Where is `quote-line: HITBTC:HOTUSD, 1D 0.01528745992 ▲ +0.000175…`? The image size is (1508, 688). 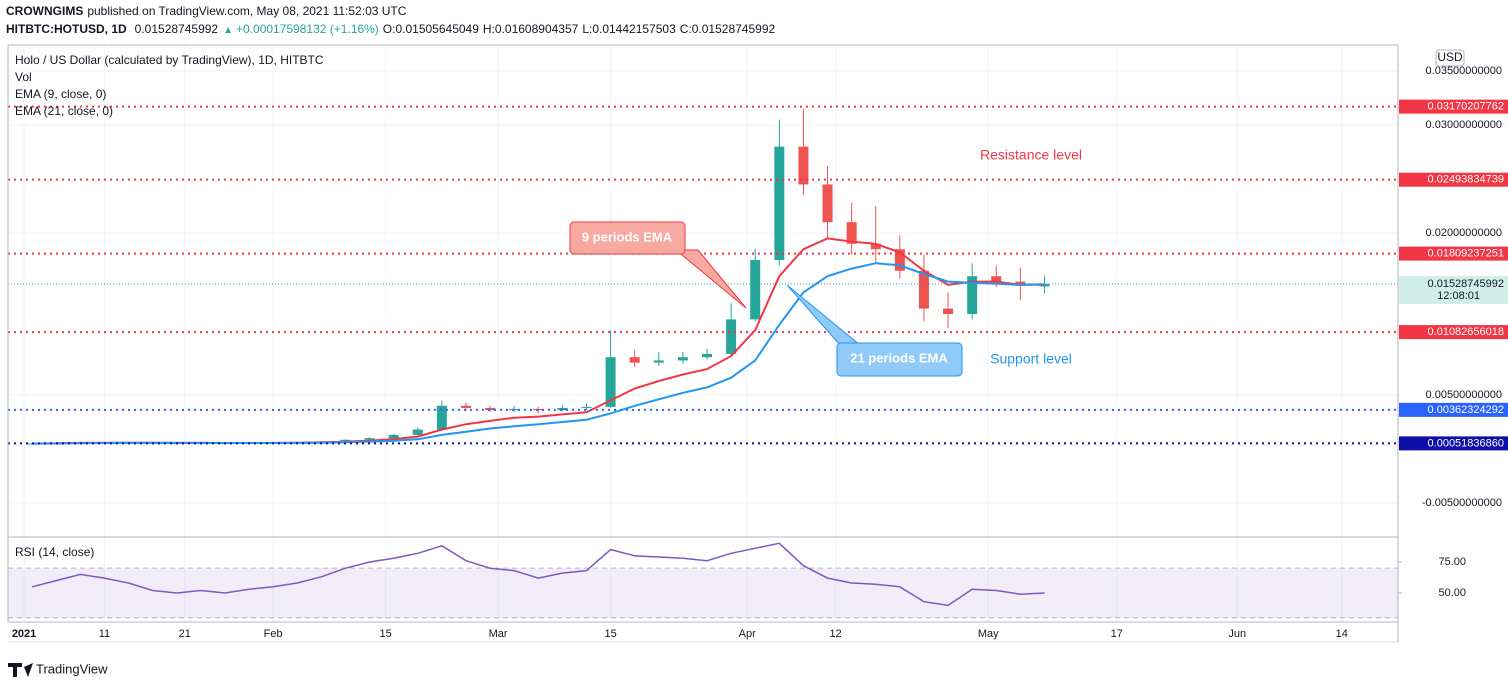
quote-line: HITBTC:HOTUSD, 1D 0.01528745992 ▲ +0.000175… is located at coordinates (390, 29).